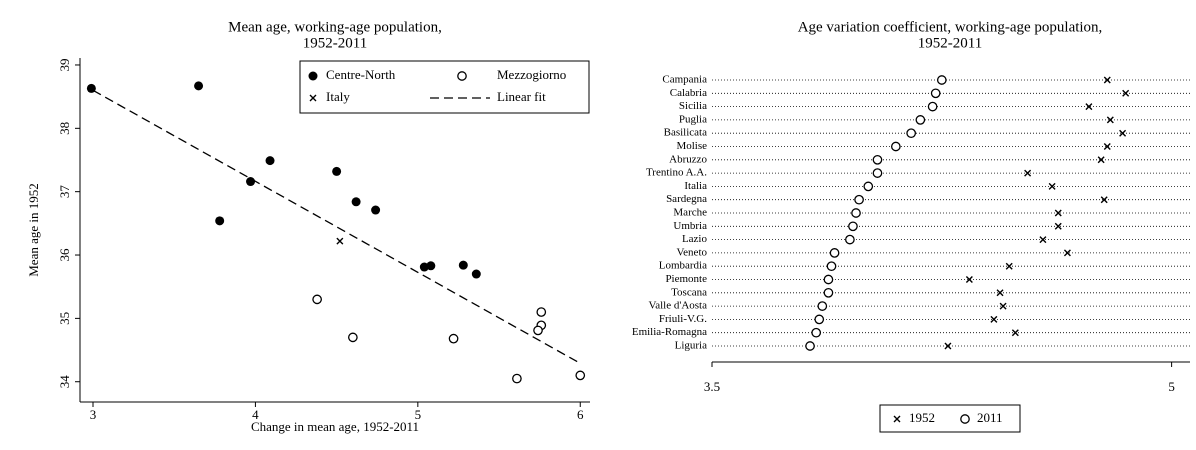 Image resolution: width=1196 pixels, height=450 pixels. I want to click on x-tick-label: 6, so click(580, 414).